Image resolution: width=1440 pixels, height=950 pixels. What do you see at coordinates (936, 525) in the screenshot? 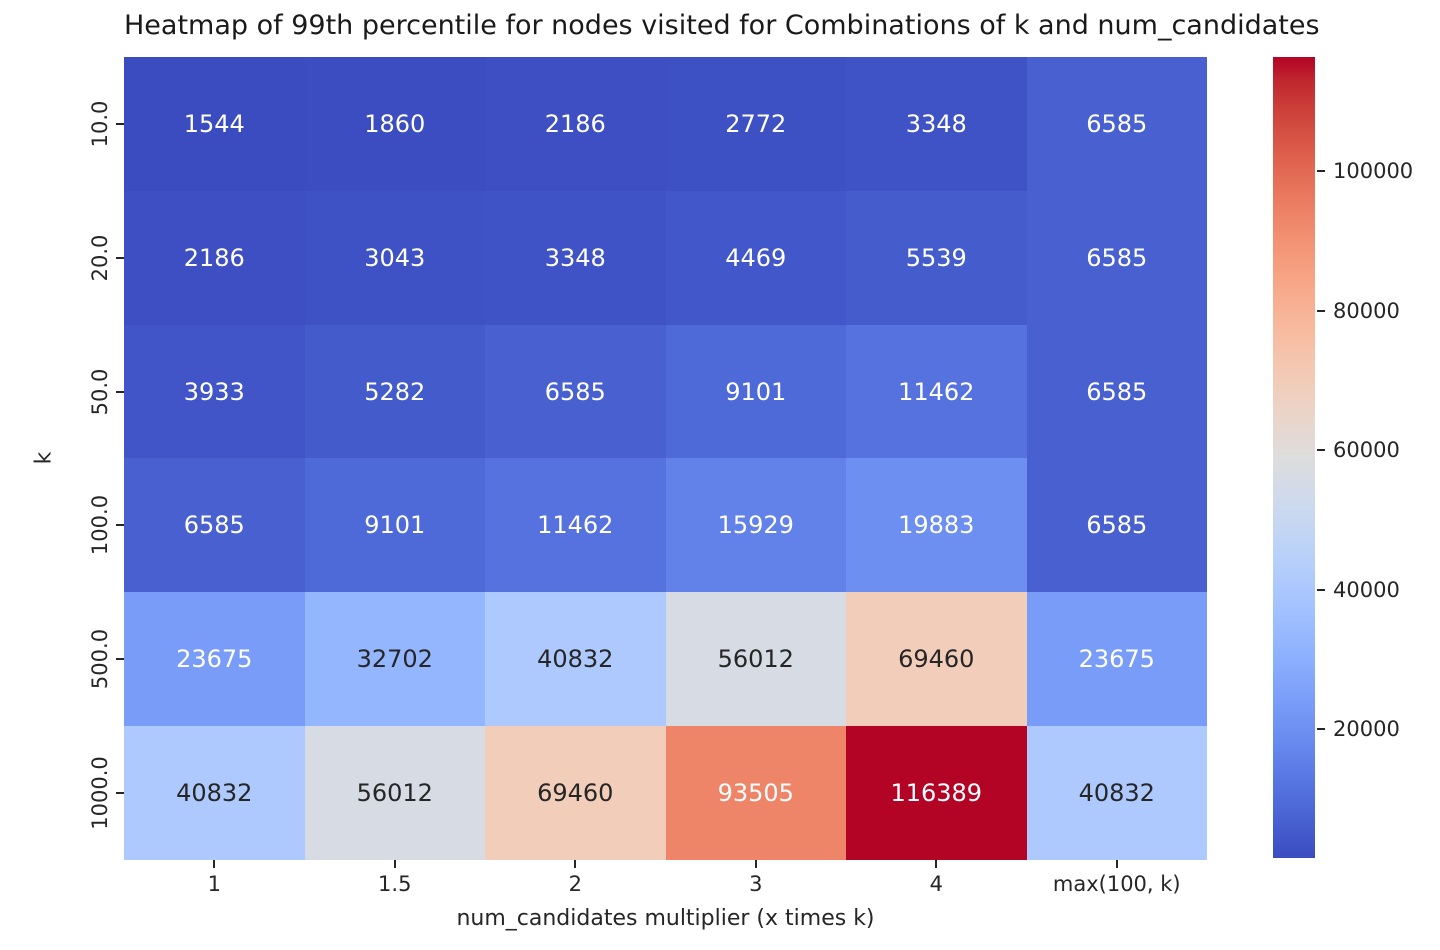
I see `cell-value: 19883` at bounding box center [936, 525].